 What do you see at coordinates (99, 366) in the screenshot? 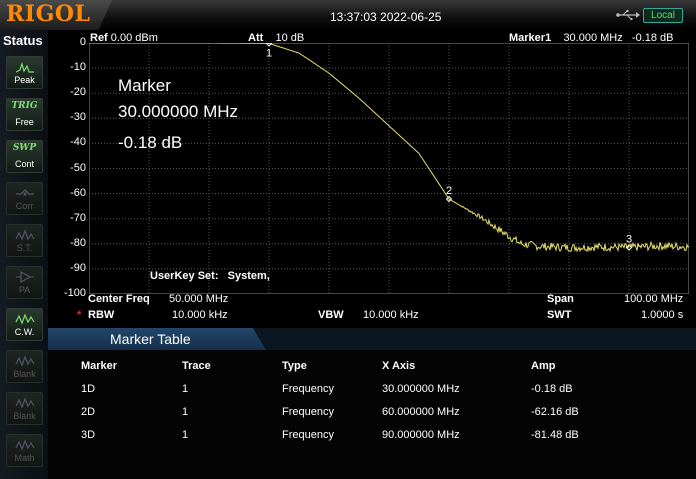
I see `col-marker: Marker` at bounding box center [99, 366].